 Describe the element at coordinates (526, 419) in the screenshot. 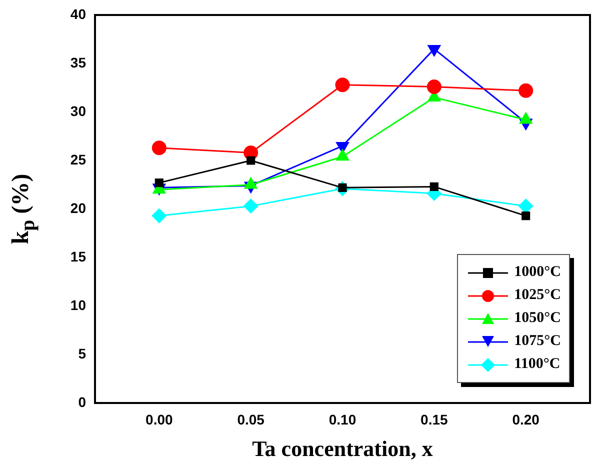

I see `x-tick-label: 0.20` at that location.